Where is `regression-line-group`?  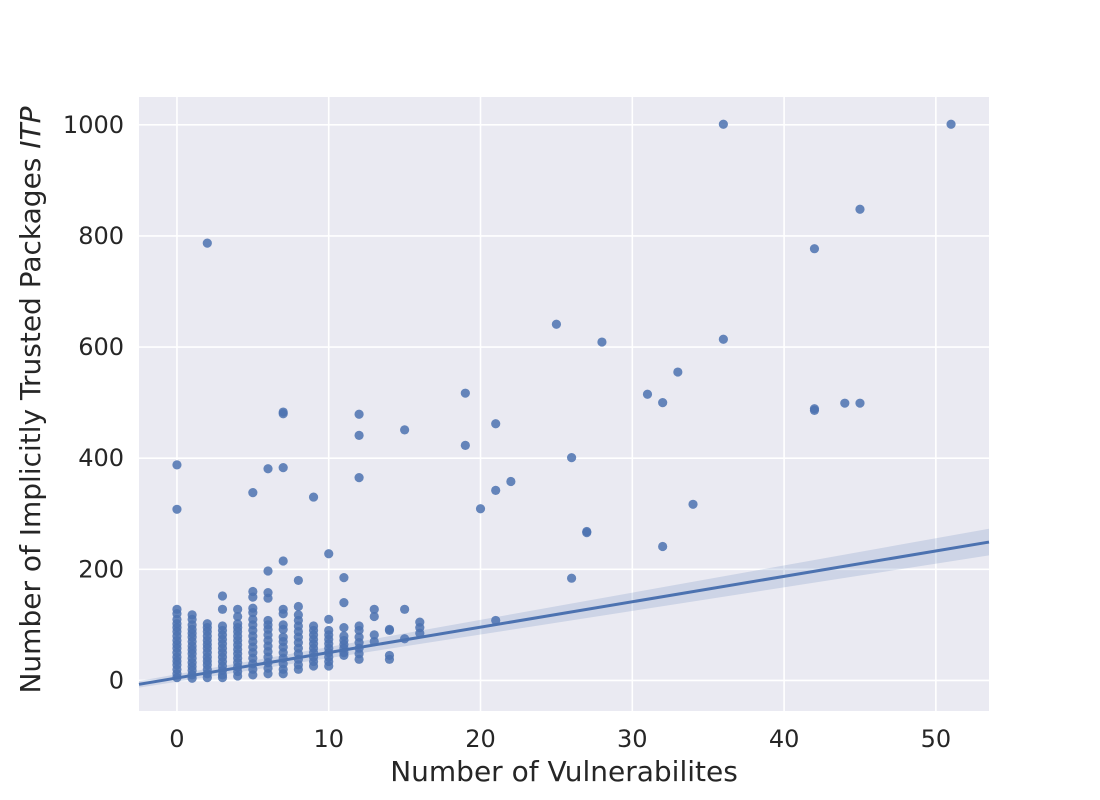 regression-line-group is located at coordinates (564, 613).